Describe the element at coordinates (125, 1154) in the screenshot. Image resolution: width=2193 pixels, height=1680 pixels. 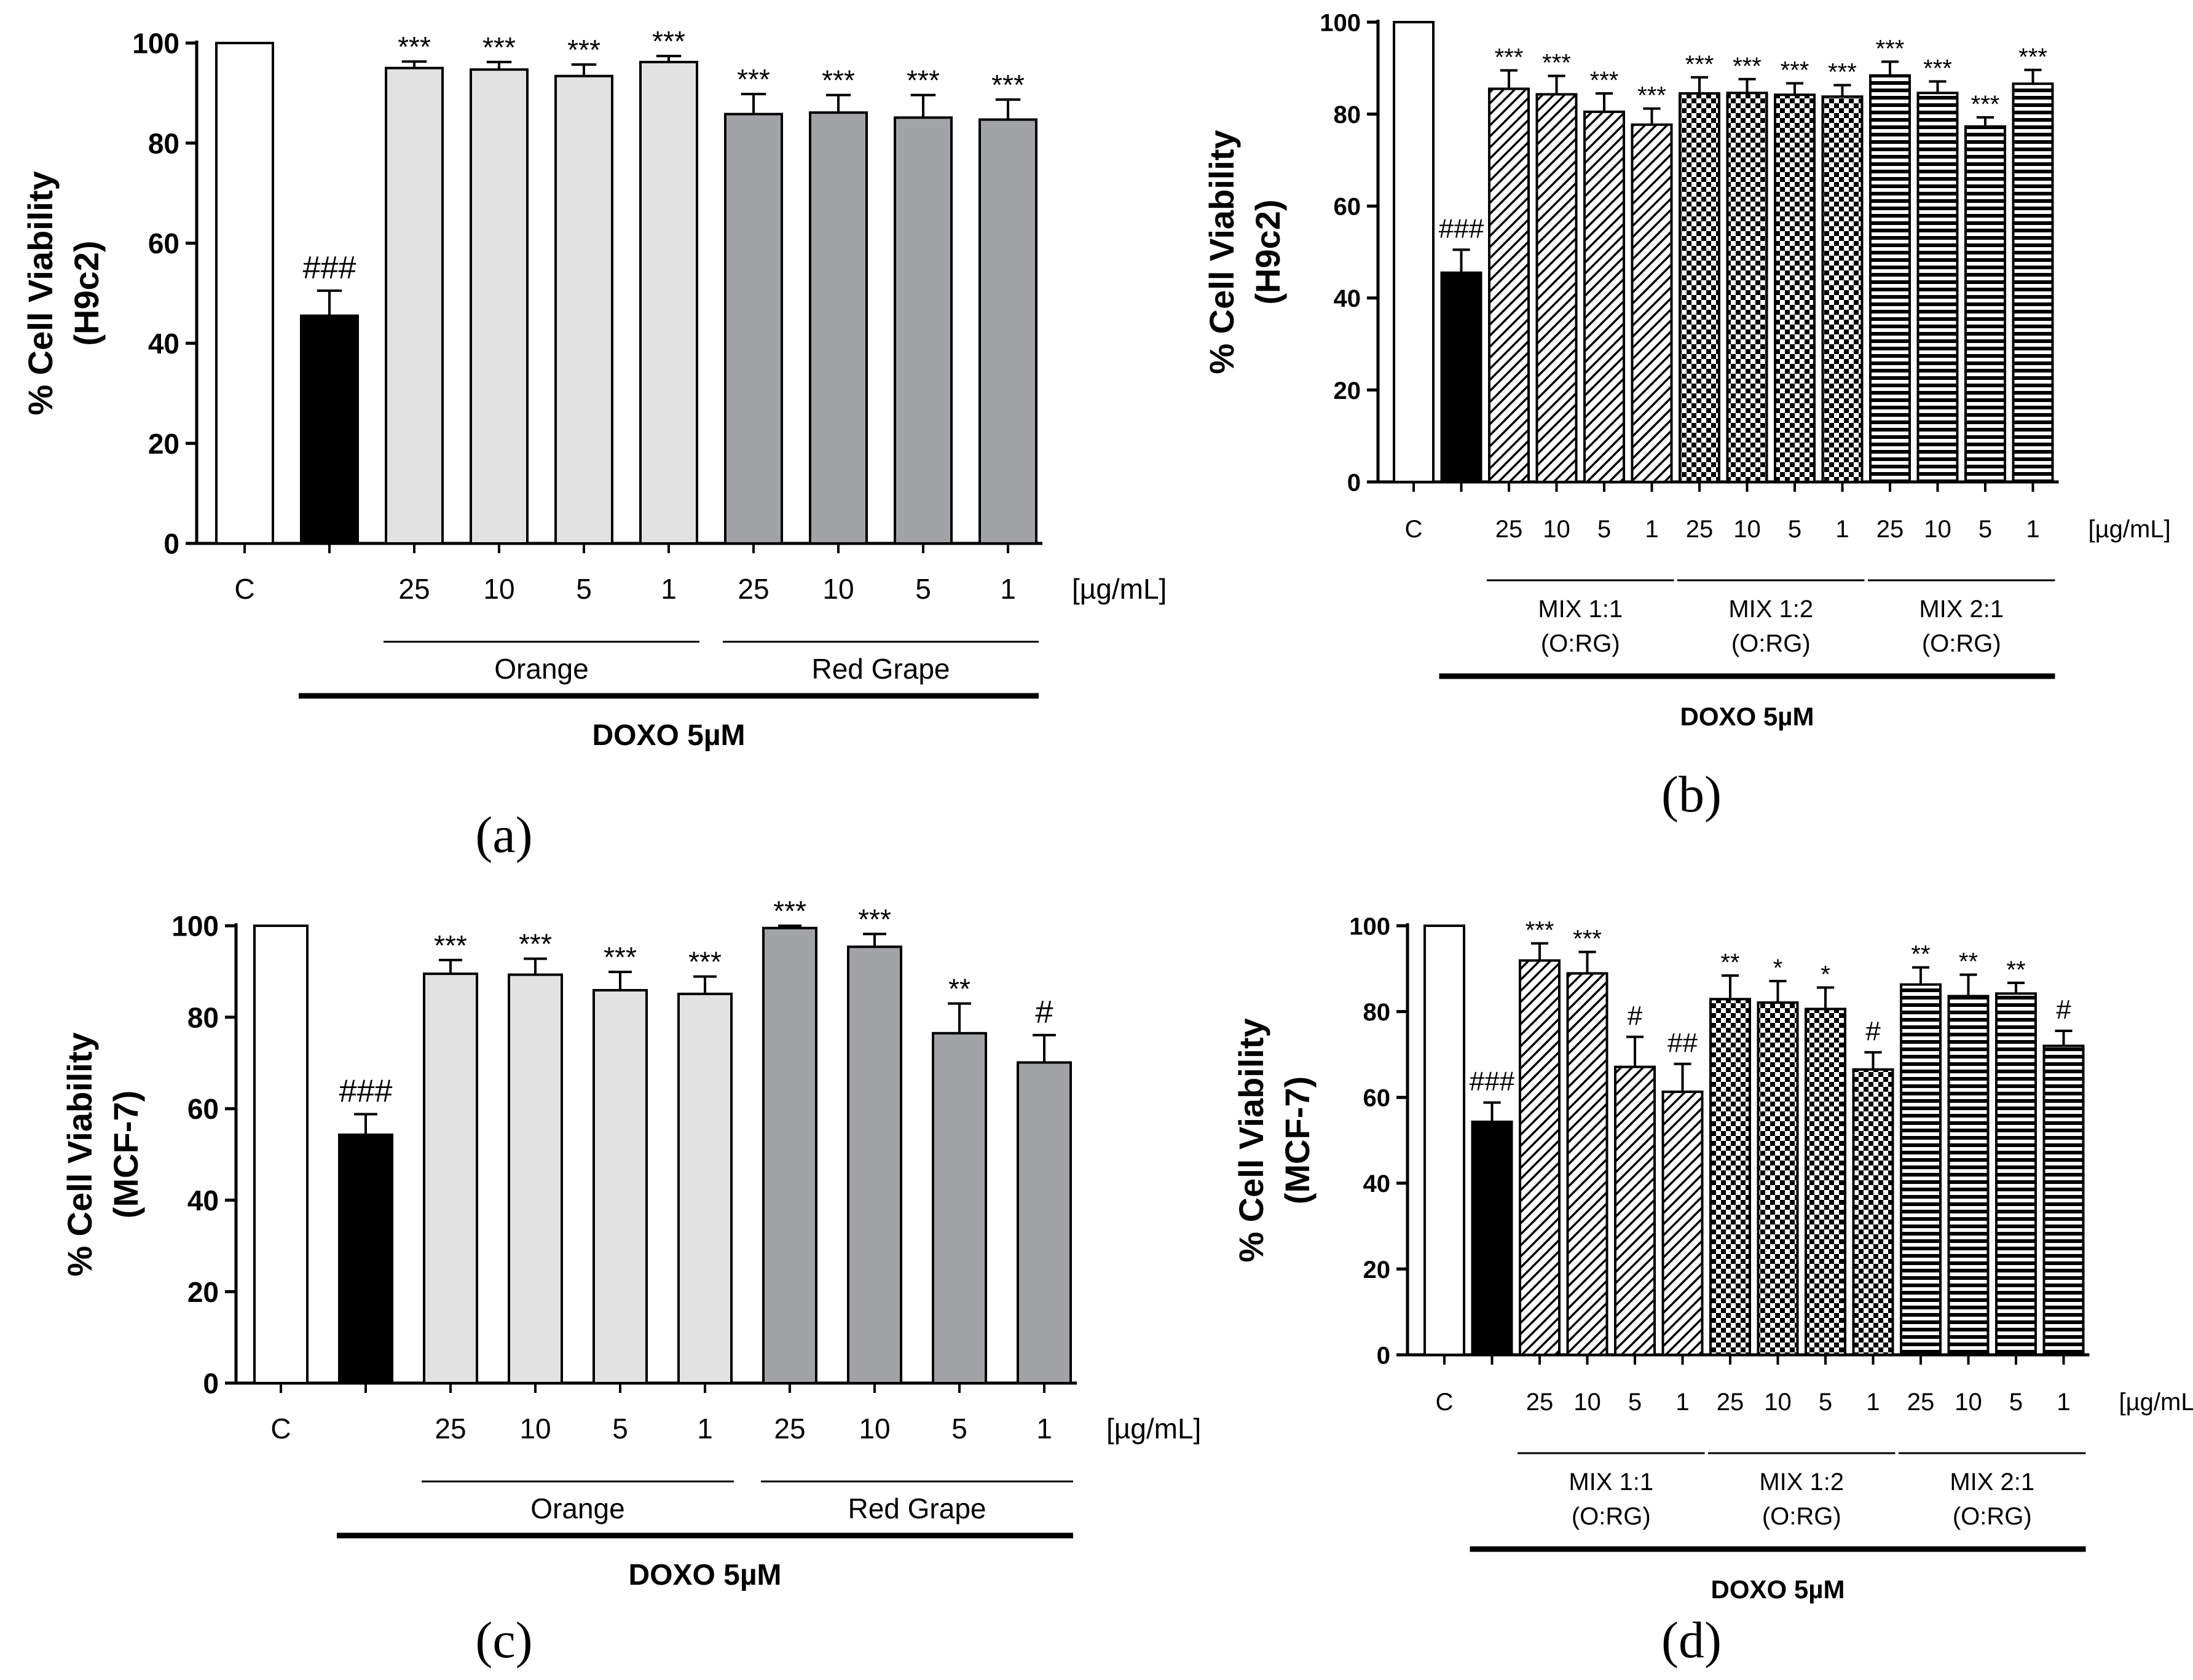
I see `y-axis-subtitle: (MCF-7)` at that location.